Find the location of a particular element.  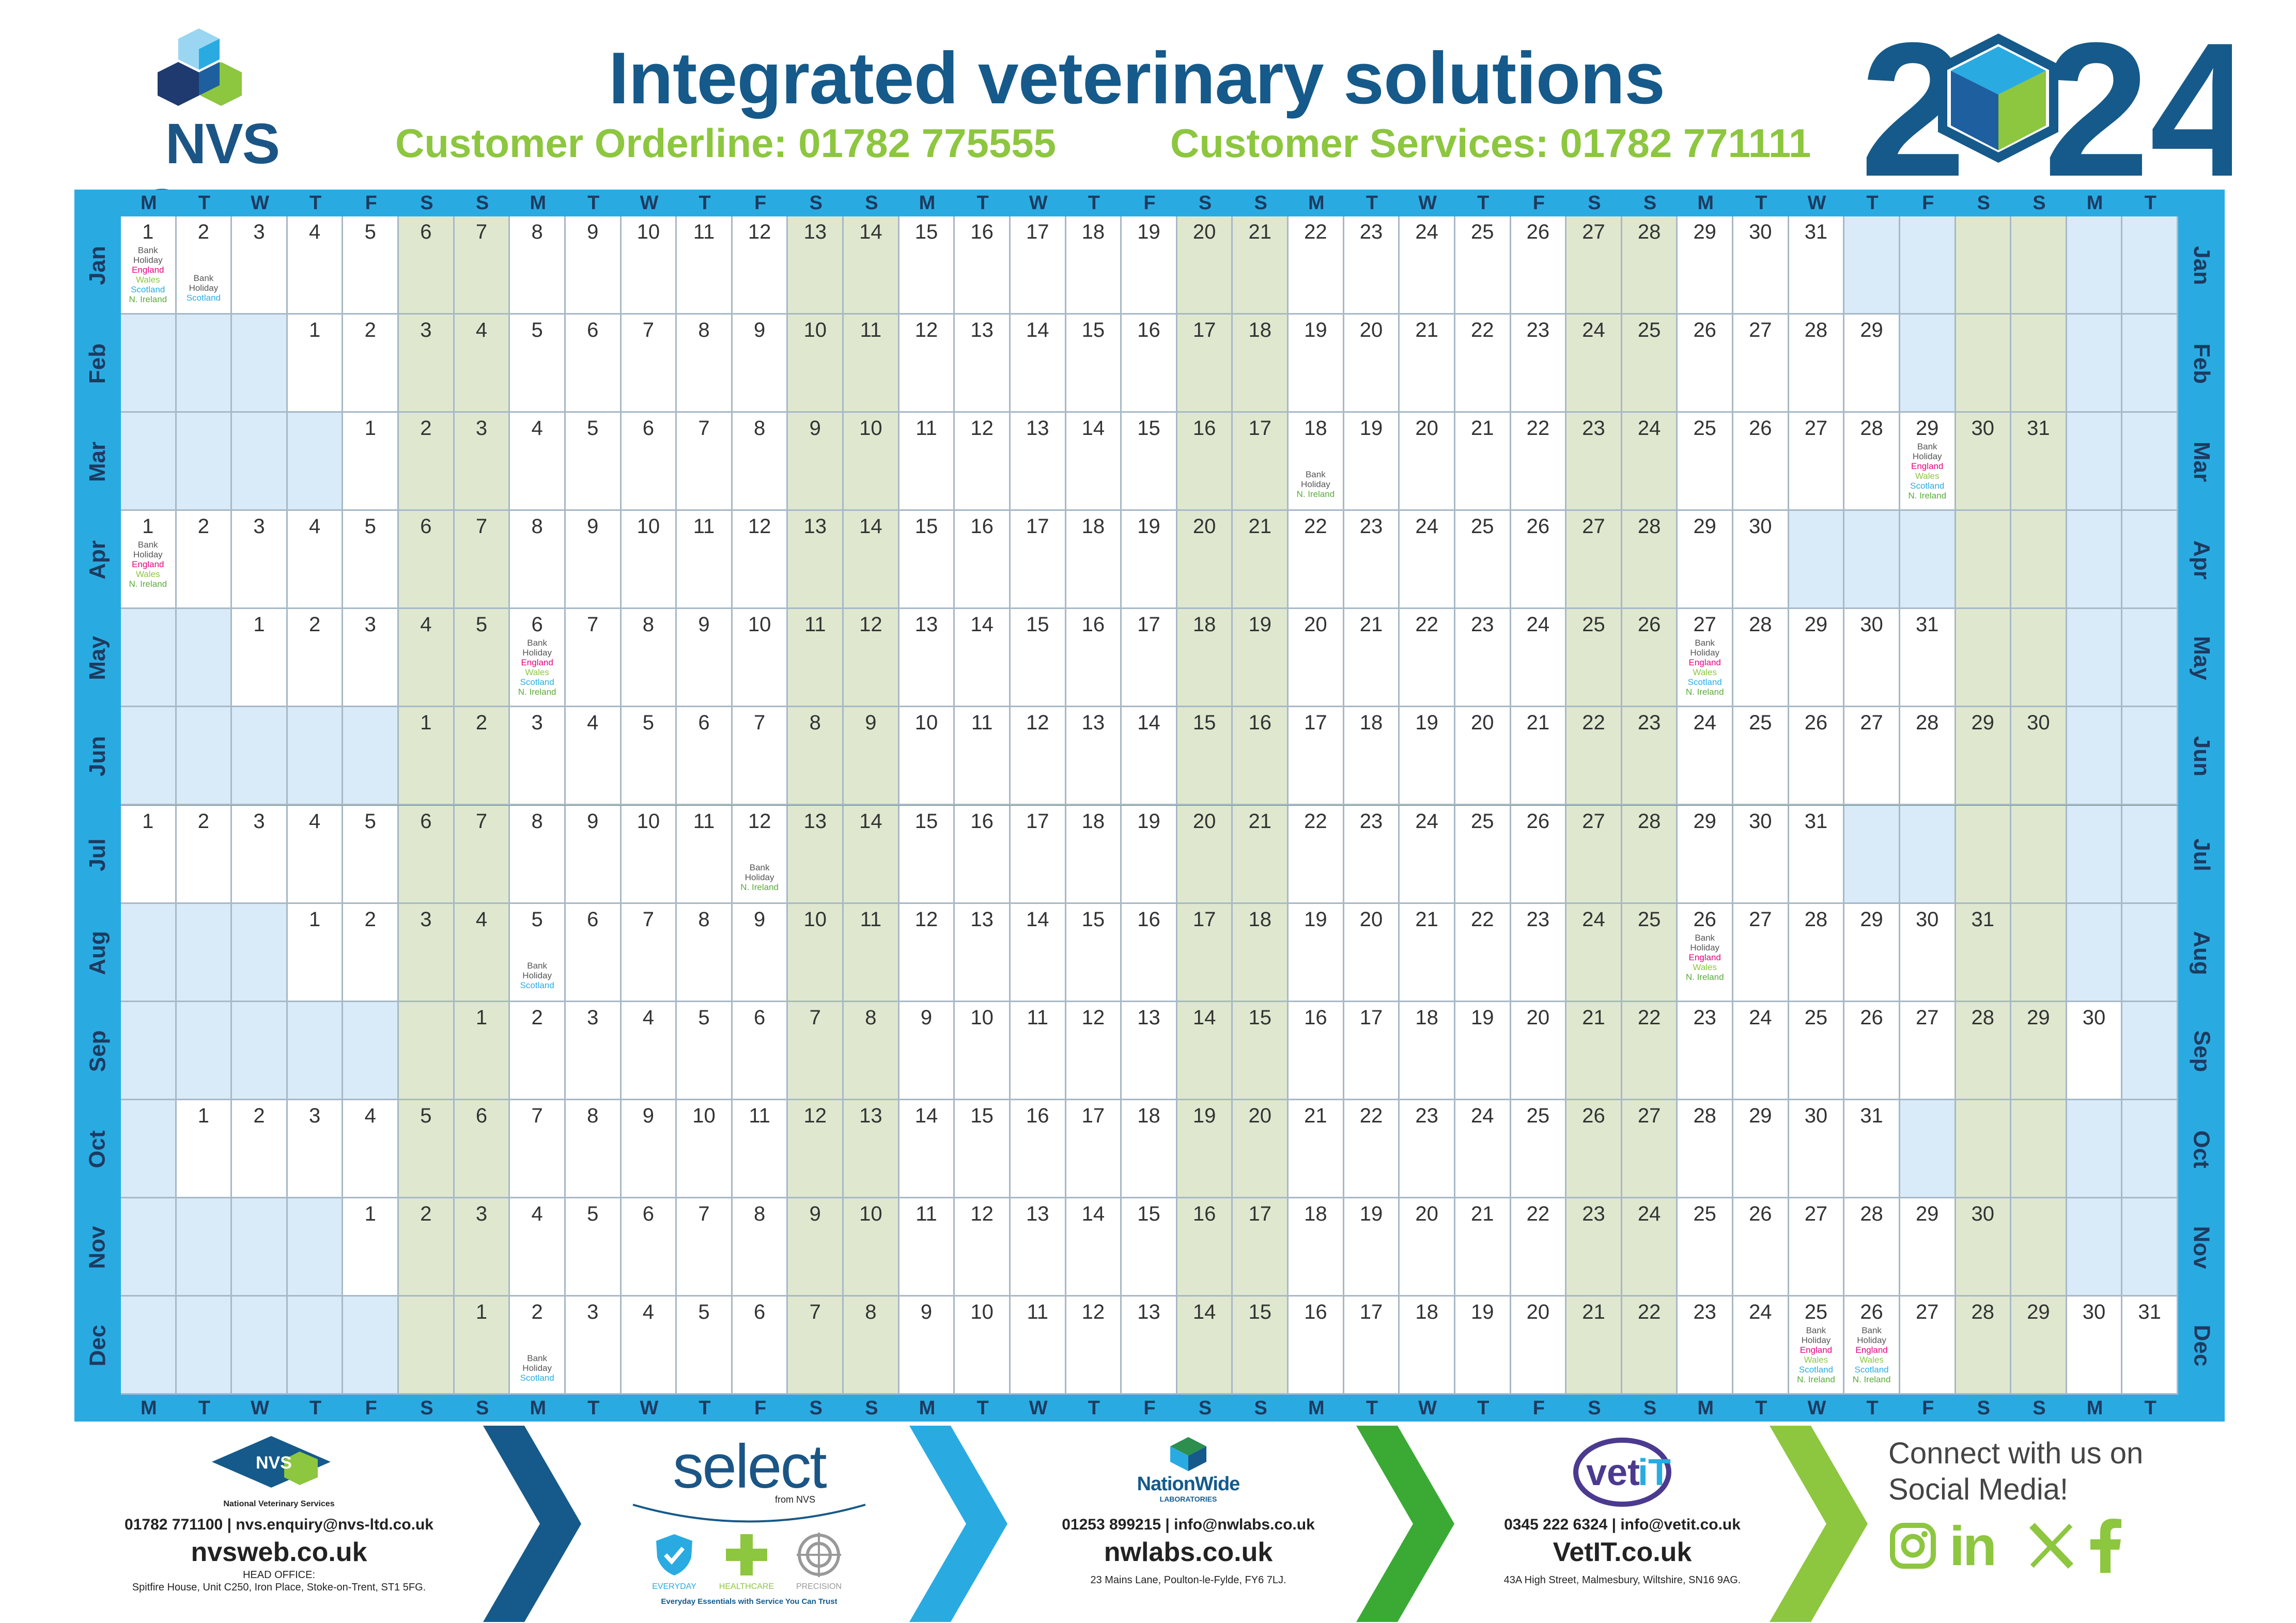

instagram-icon is located at coordinates (1912, 1545).